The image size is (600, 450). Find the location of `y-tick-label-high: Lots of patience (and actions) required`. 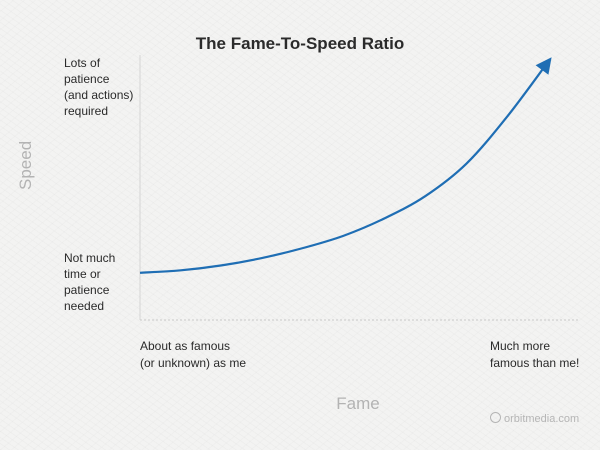

y-tick-label-high: Lots of patience (and actions) required is located at coordinates (104, 87).